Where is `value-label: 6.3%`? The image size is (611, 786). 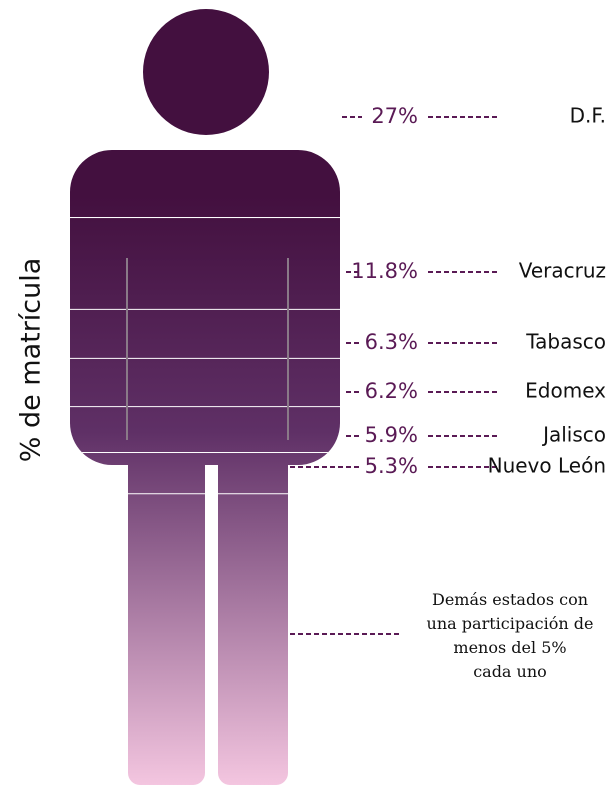 value-label: 6.3% is located at coordinates (391, 342).